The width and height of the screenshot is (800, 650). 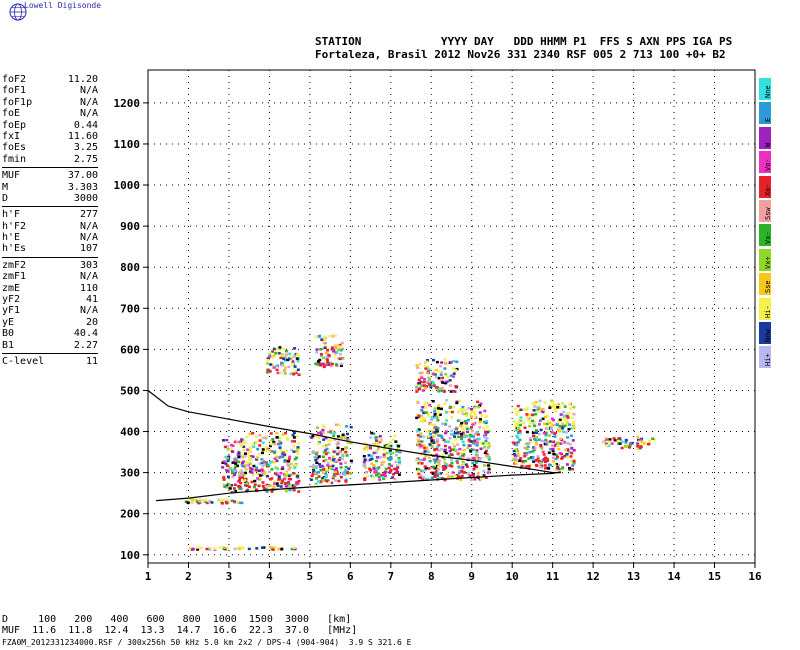 I want to click on y-tick-label: 500, so click(x=130, y=390).